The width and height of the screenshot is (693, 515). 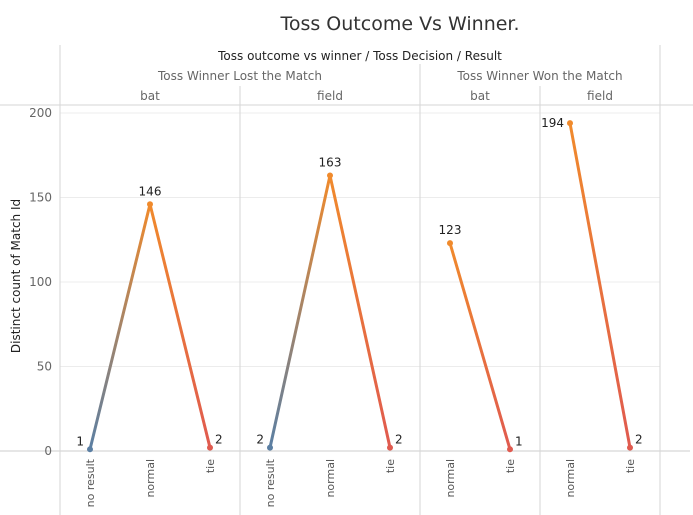 What do you see at coordinates (330, 163) in the screenshot?
I see `data-label: 163` at bounding box center [330, 163].